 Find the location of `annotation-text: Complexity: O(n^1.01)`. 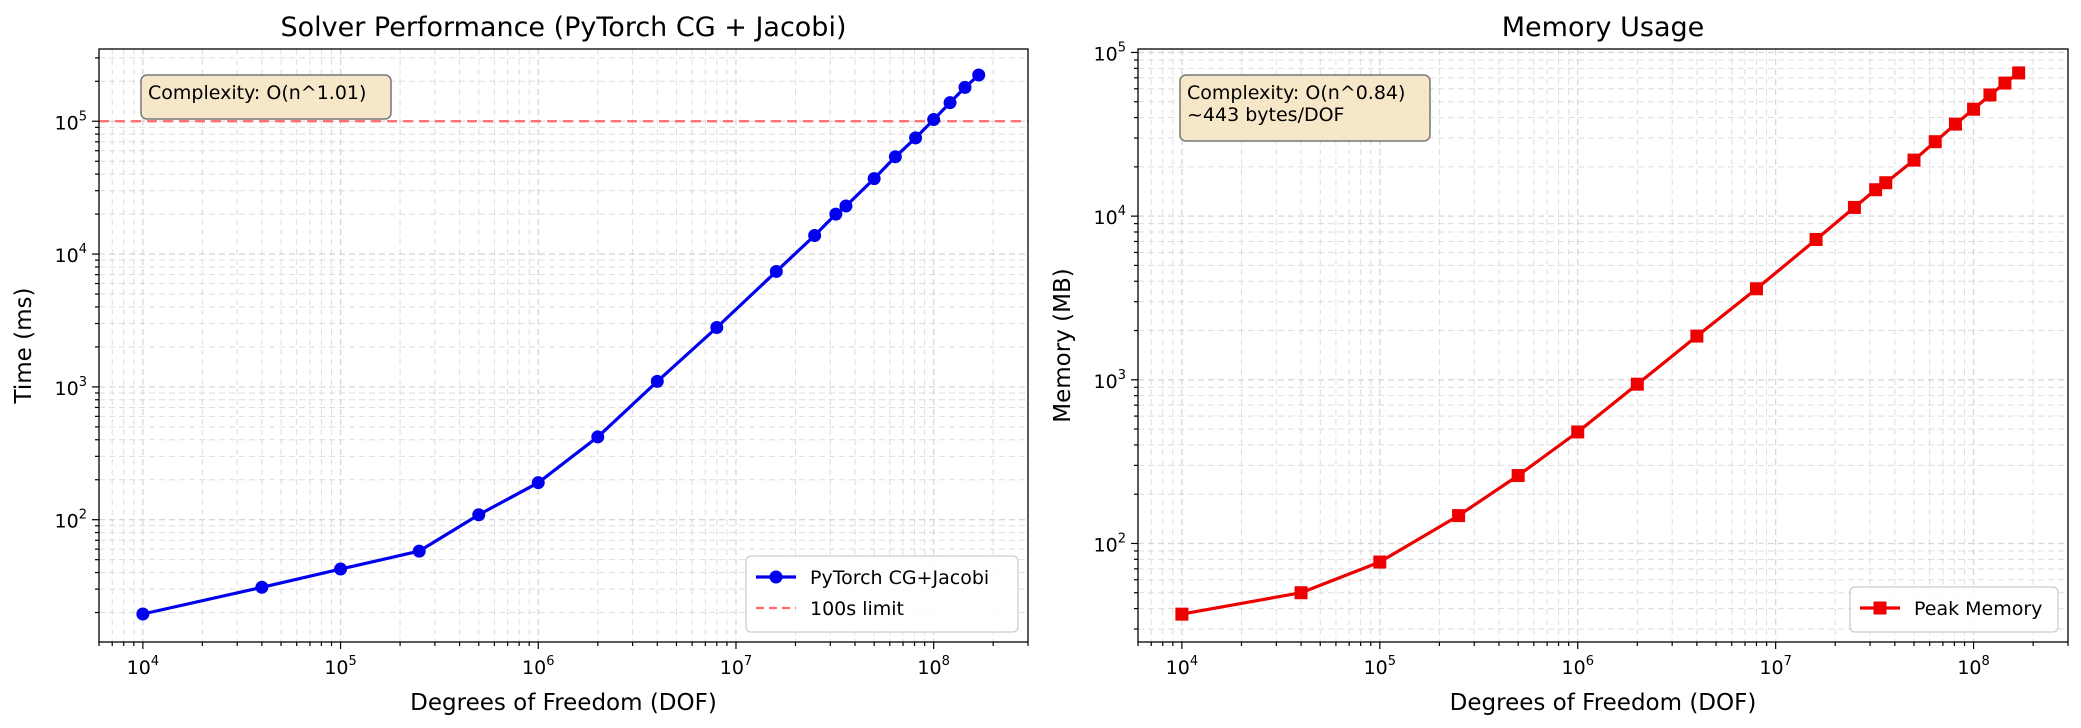

annotation-text: Complexity: O(n^1.01) is located at coordinates (257, 93).